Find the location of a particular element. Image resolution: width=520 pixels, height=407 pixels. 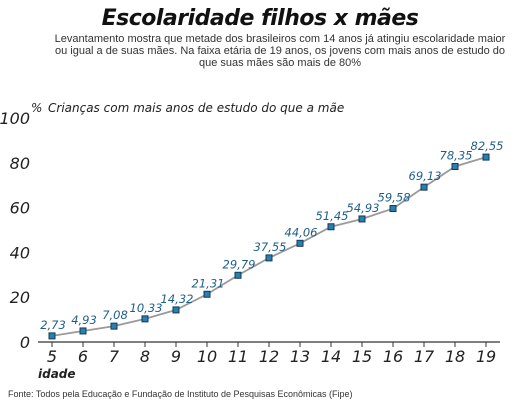

x-tick-label: 17 is located at coordinates (424, 356).